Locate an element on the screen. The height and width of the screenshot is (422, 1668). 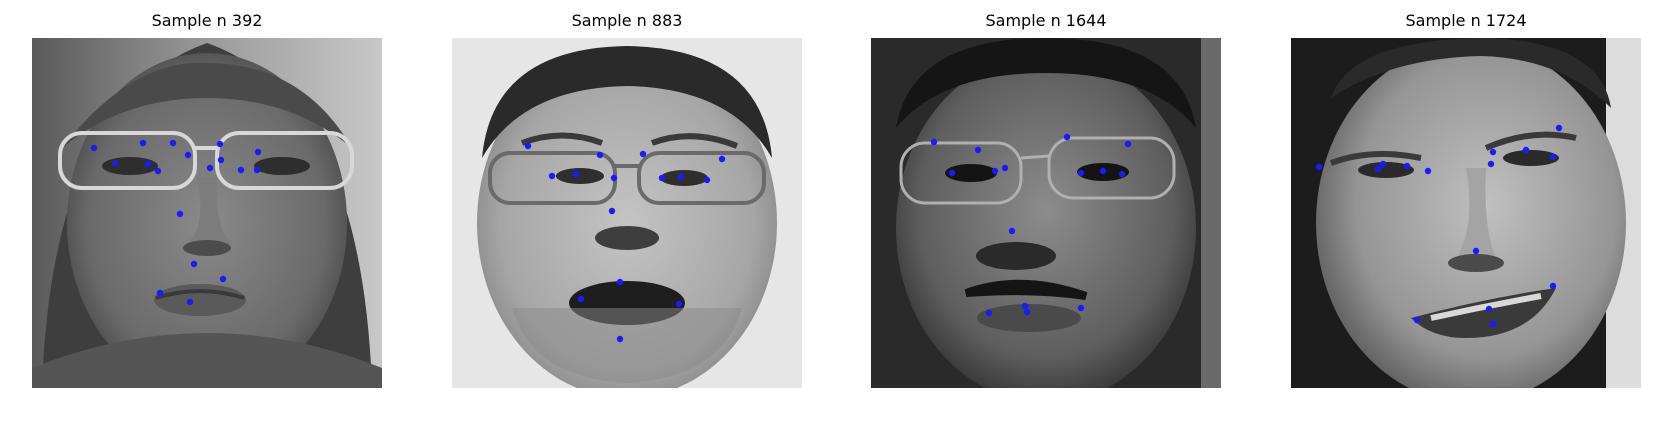
sample-title: Sample n 883 is located at coordinates (627, 20).